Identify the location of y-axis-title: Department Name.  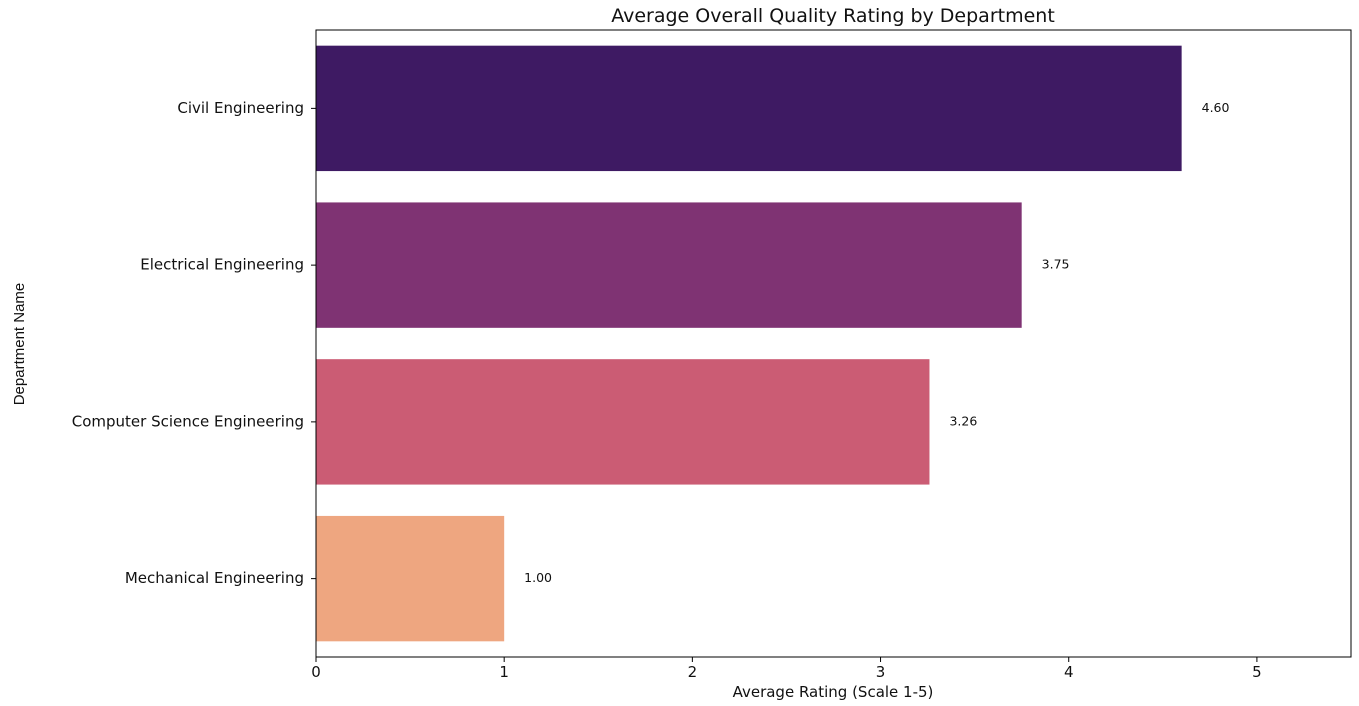
(19, 344).